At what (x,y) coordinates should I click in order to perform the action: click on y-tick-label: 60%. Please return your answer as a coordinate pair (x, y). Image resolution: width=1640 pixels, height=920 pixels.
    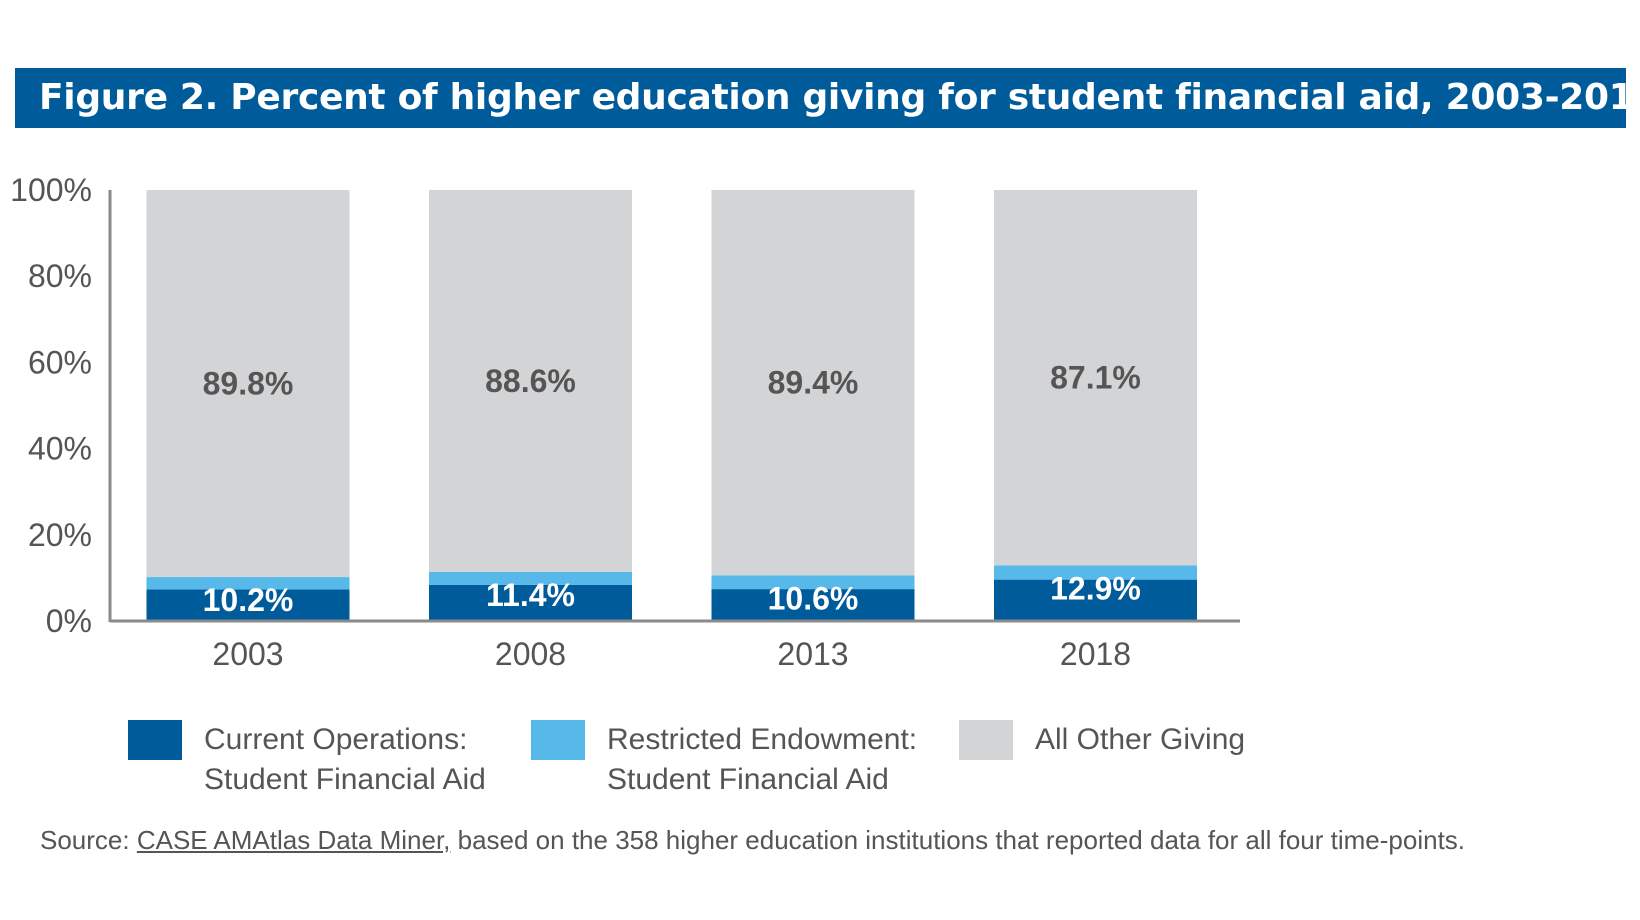
    Looking at the image, I should click on (60, 362).